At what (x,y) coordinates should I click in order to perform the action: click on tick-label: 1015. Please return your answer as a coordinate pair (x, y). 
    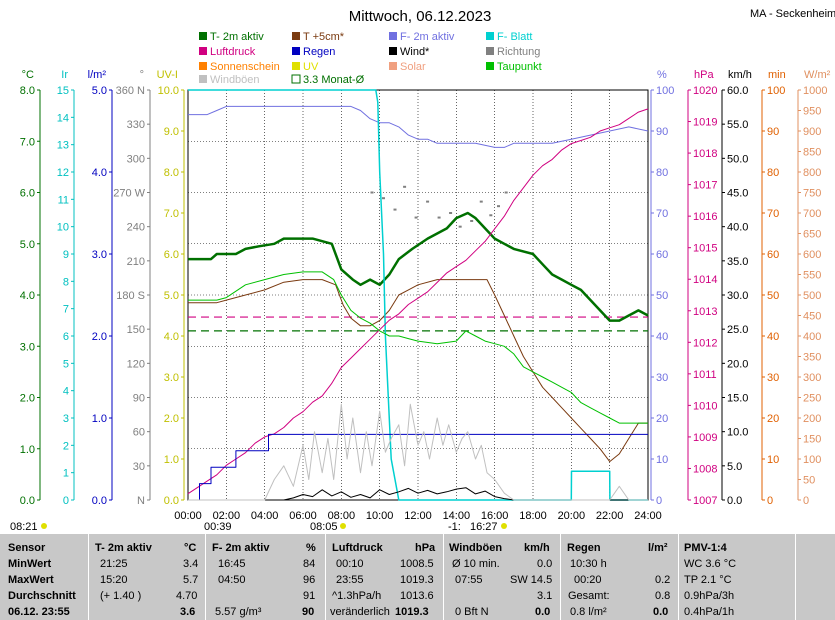
    Looking at the image, I should click on (705, 249).